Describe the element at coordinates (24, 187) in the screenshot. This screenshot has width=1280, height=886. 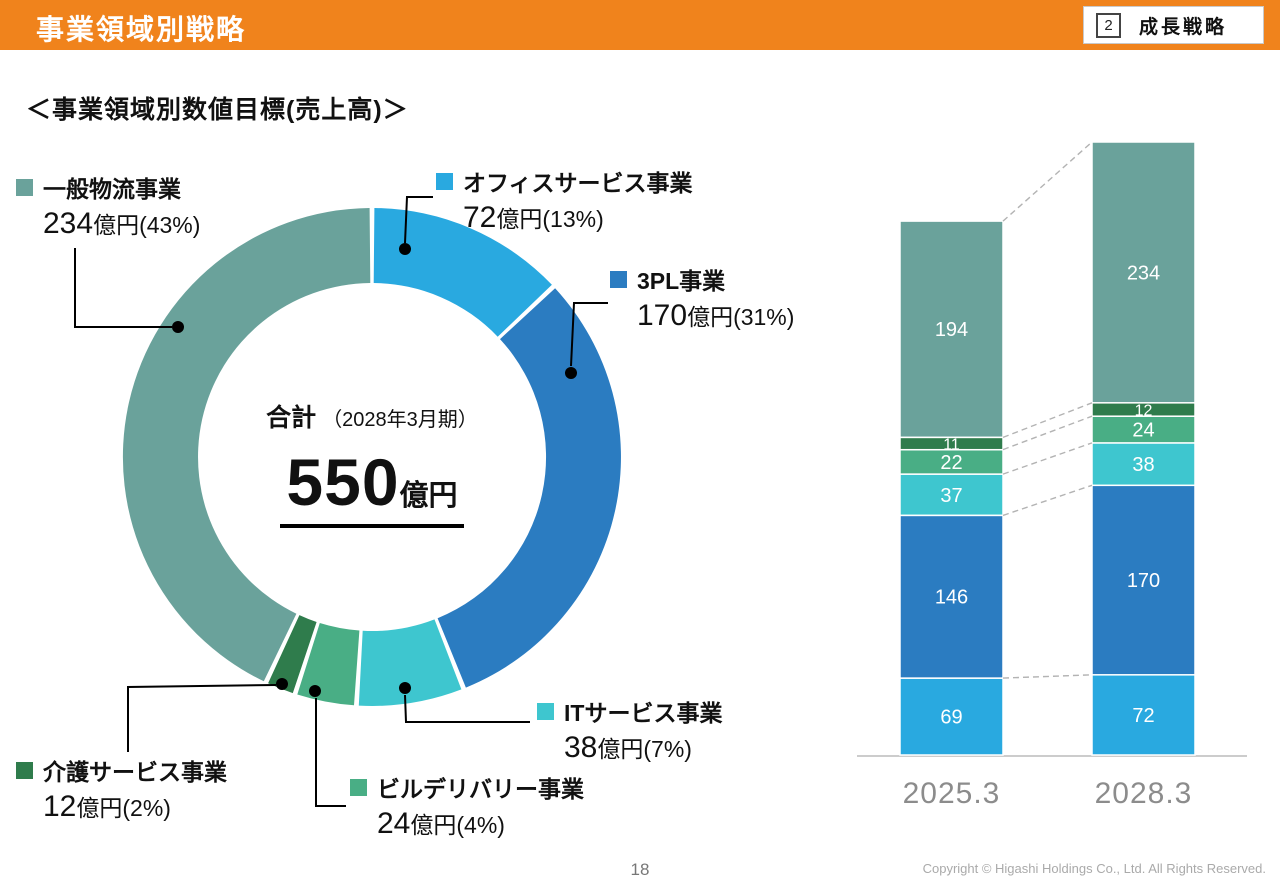
I see `legend-swatch-general` at that location.